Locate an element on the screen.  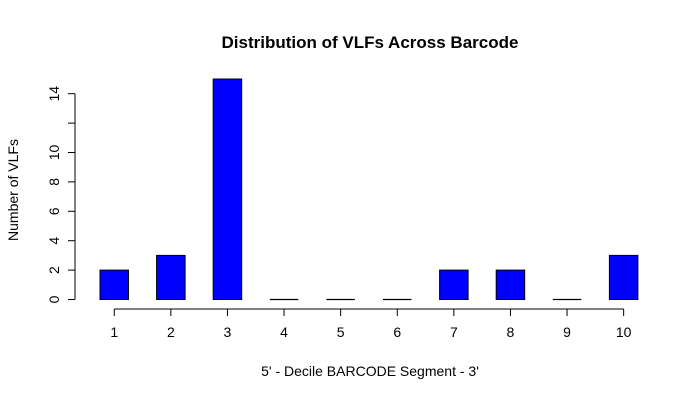
x-tick-label: 8 is located at coordinates (511, 332).